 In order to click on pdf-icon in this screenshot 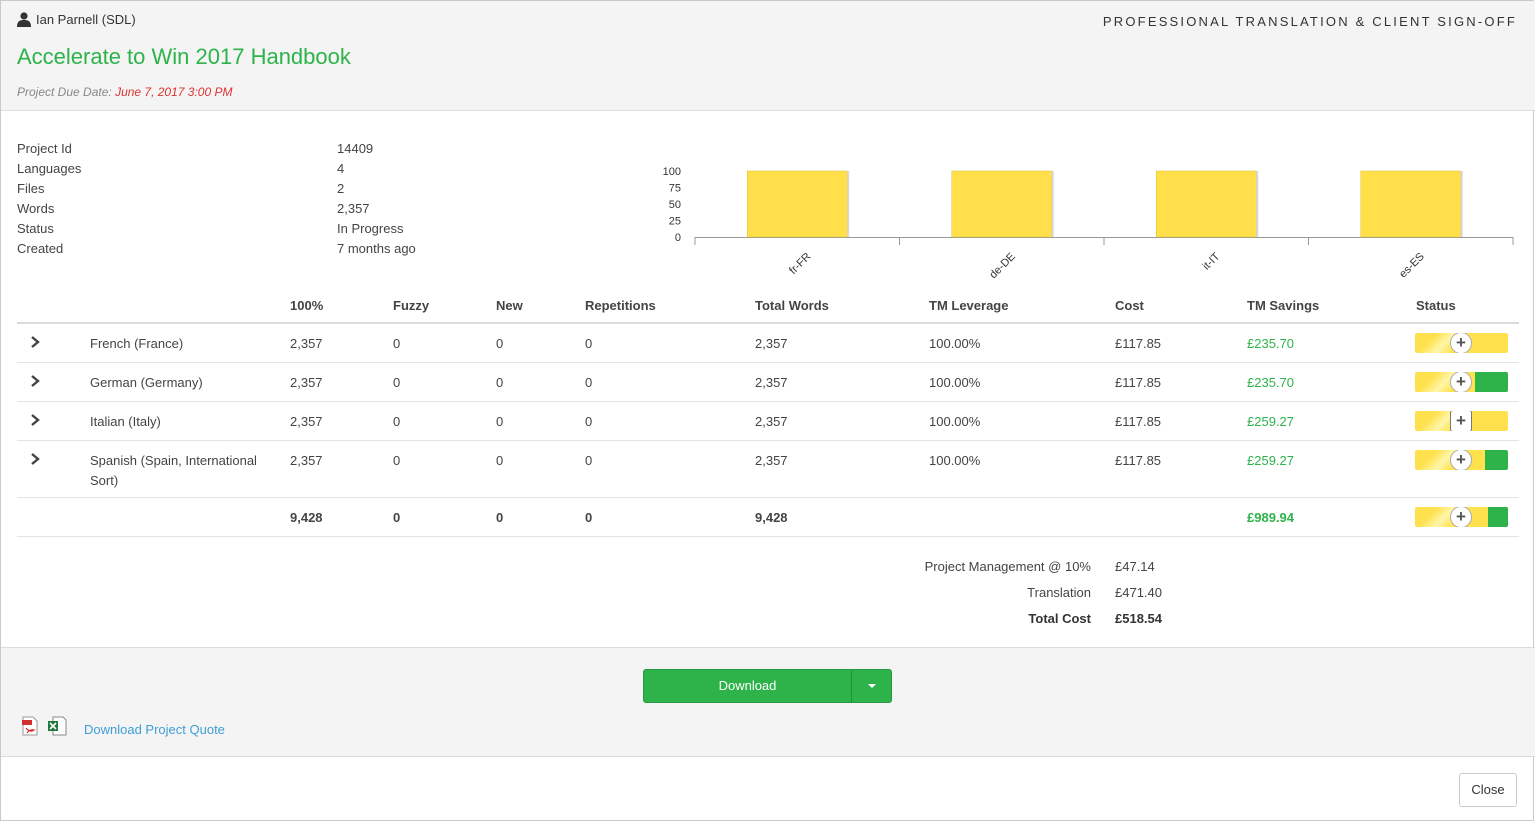, I will do `click(30, 726)`.